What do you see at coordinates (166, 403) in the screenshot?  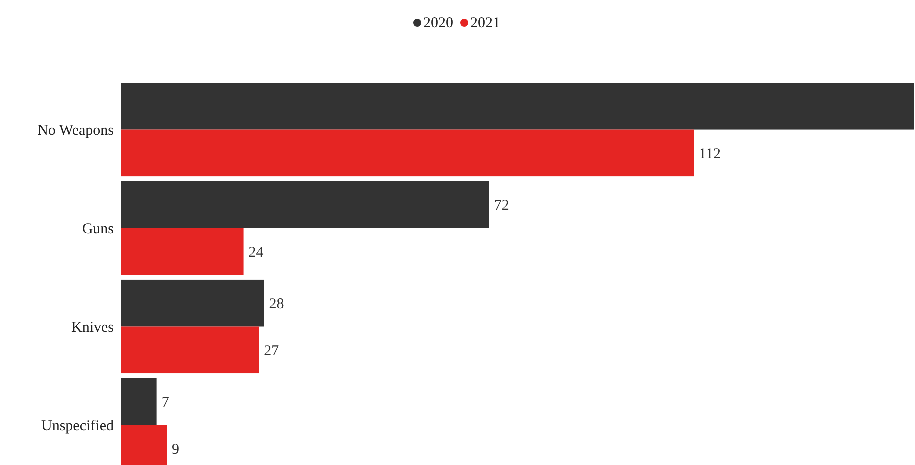 I see `data-label: 7` at bounding box center [166, 403].